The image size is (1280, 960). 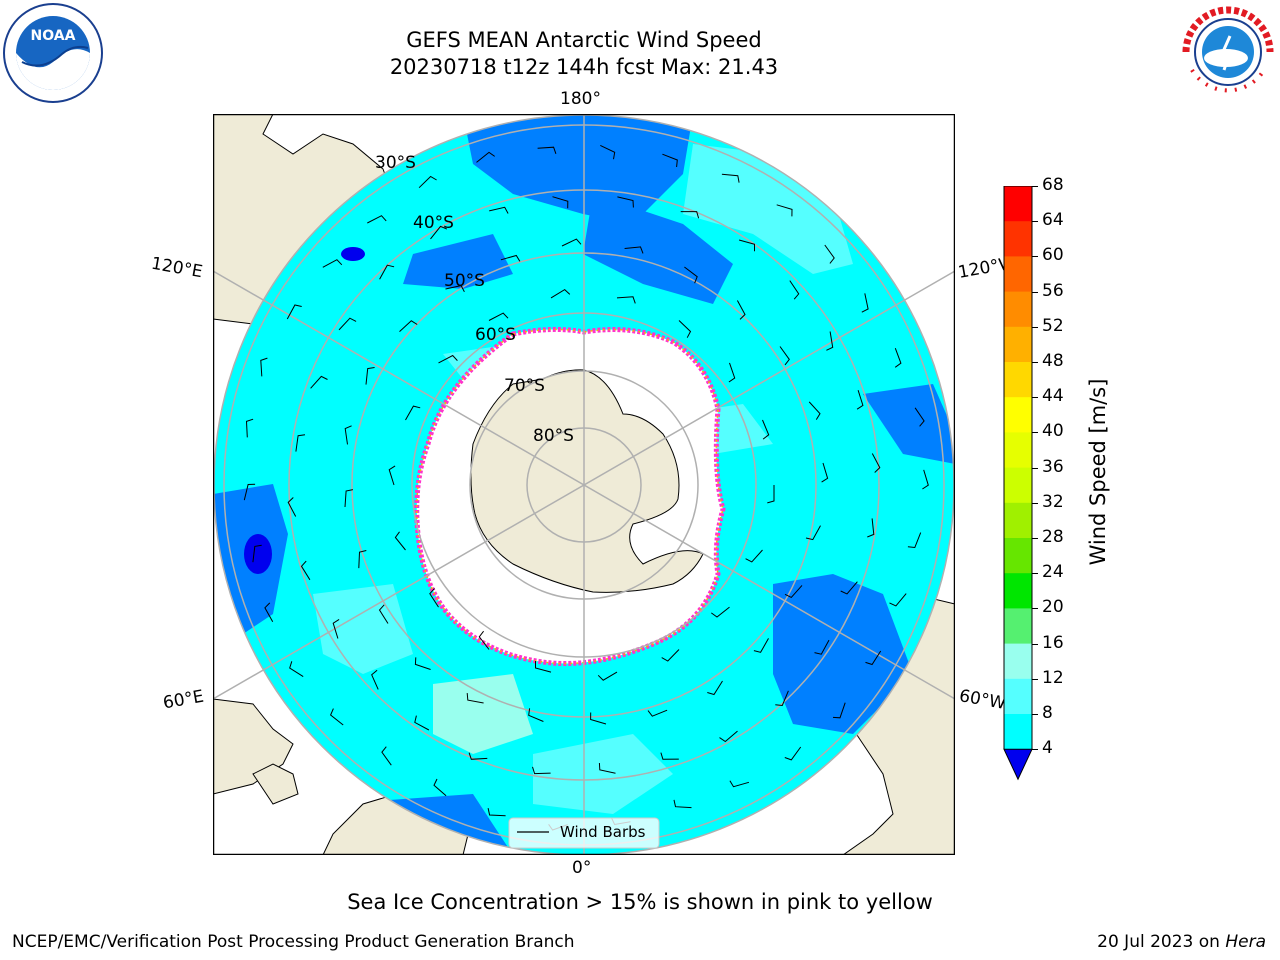 I want to click on antarctica-landmass, so click(x=587, y=481).